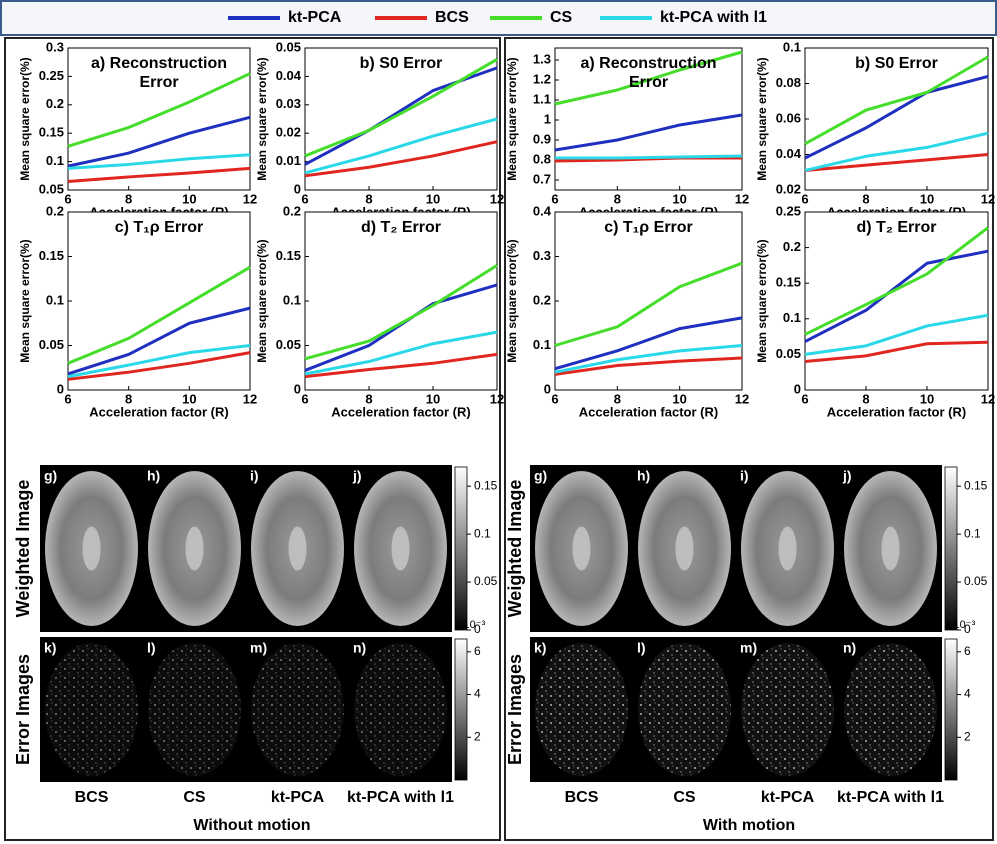 The width and height of the screenshot is (997, 844). I want to click on y-tick-label: 0.15, so click(288, 255).